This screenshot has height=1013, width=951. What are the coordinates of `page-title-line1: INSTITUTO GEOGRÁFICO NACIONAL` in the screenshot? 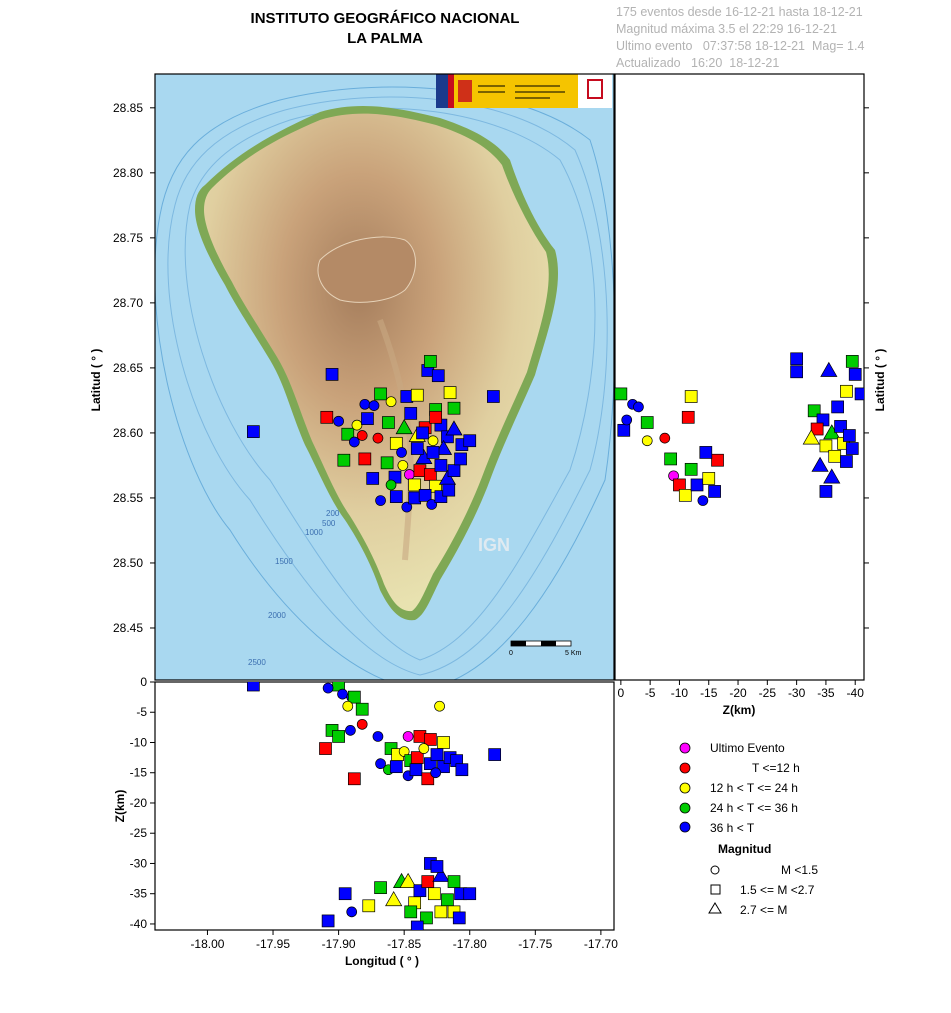 It's located at (385, 18).